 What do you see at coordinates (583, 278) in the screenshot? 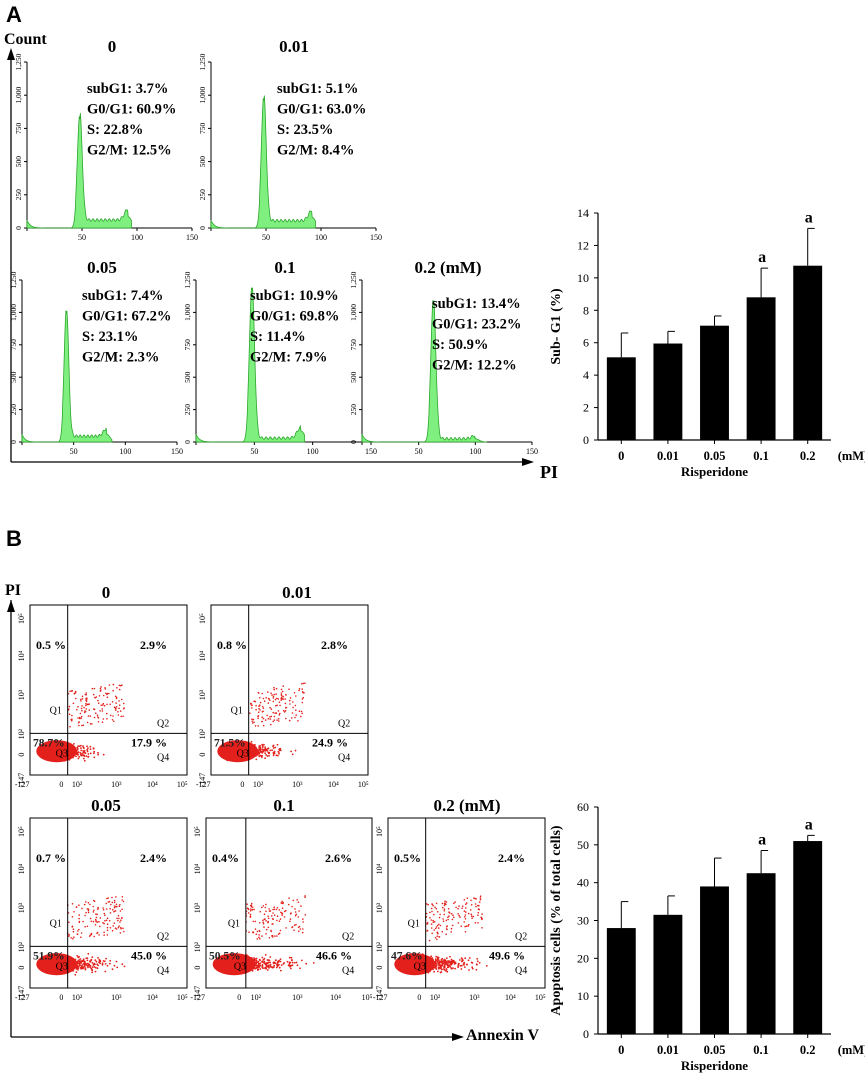
I see `bar-y-tick-label: 10` at bounding box center [583, 278].